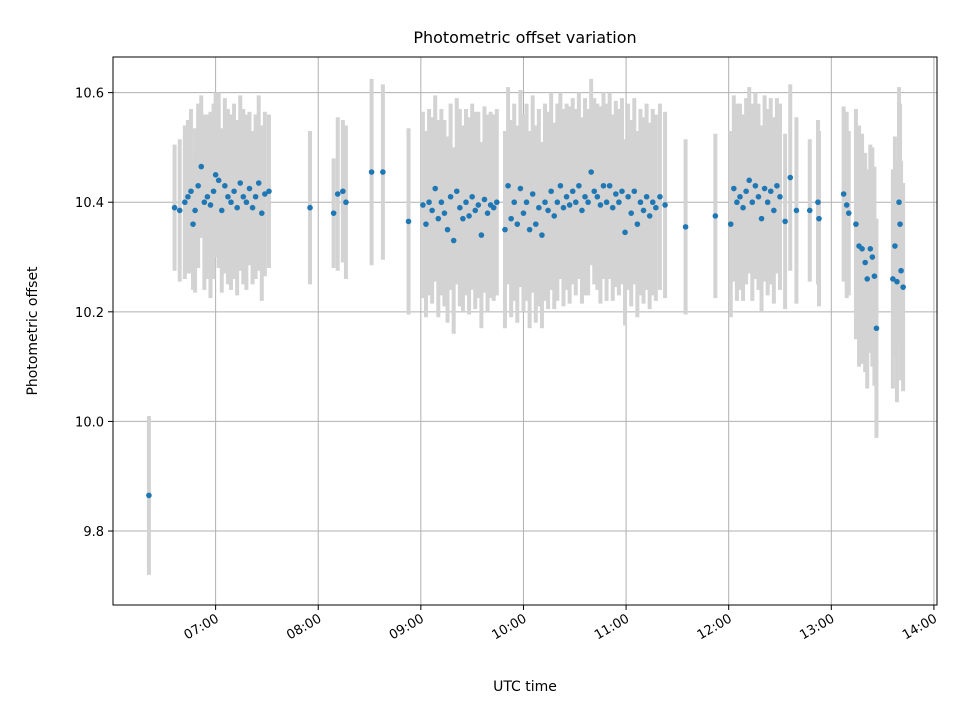 This screenshot has width=960, height=720. Describe the element at coordinates (89, 203) in the screenshot. I see `y-tick-label: 10.4` at that location.